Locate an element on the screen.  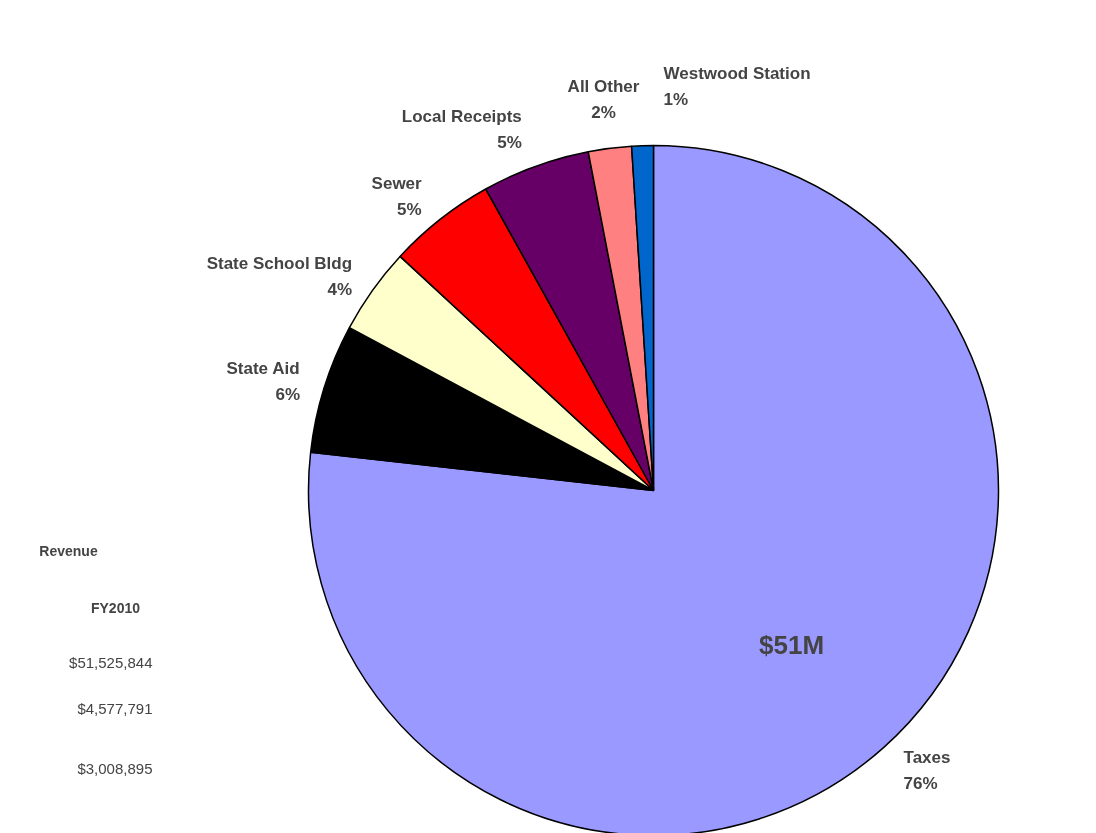
text: $4,577,791 is located at coordinates (115, 708).